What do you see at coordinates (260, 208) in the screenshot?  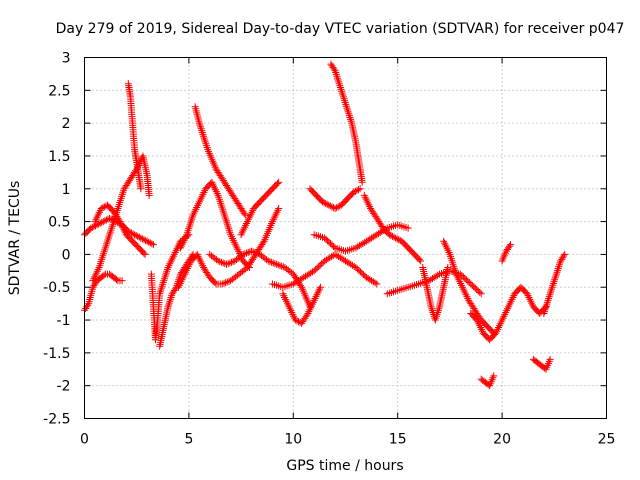 I see `series-sat-l` at bounding box center [260, 208].